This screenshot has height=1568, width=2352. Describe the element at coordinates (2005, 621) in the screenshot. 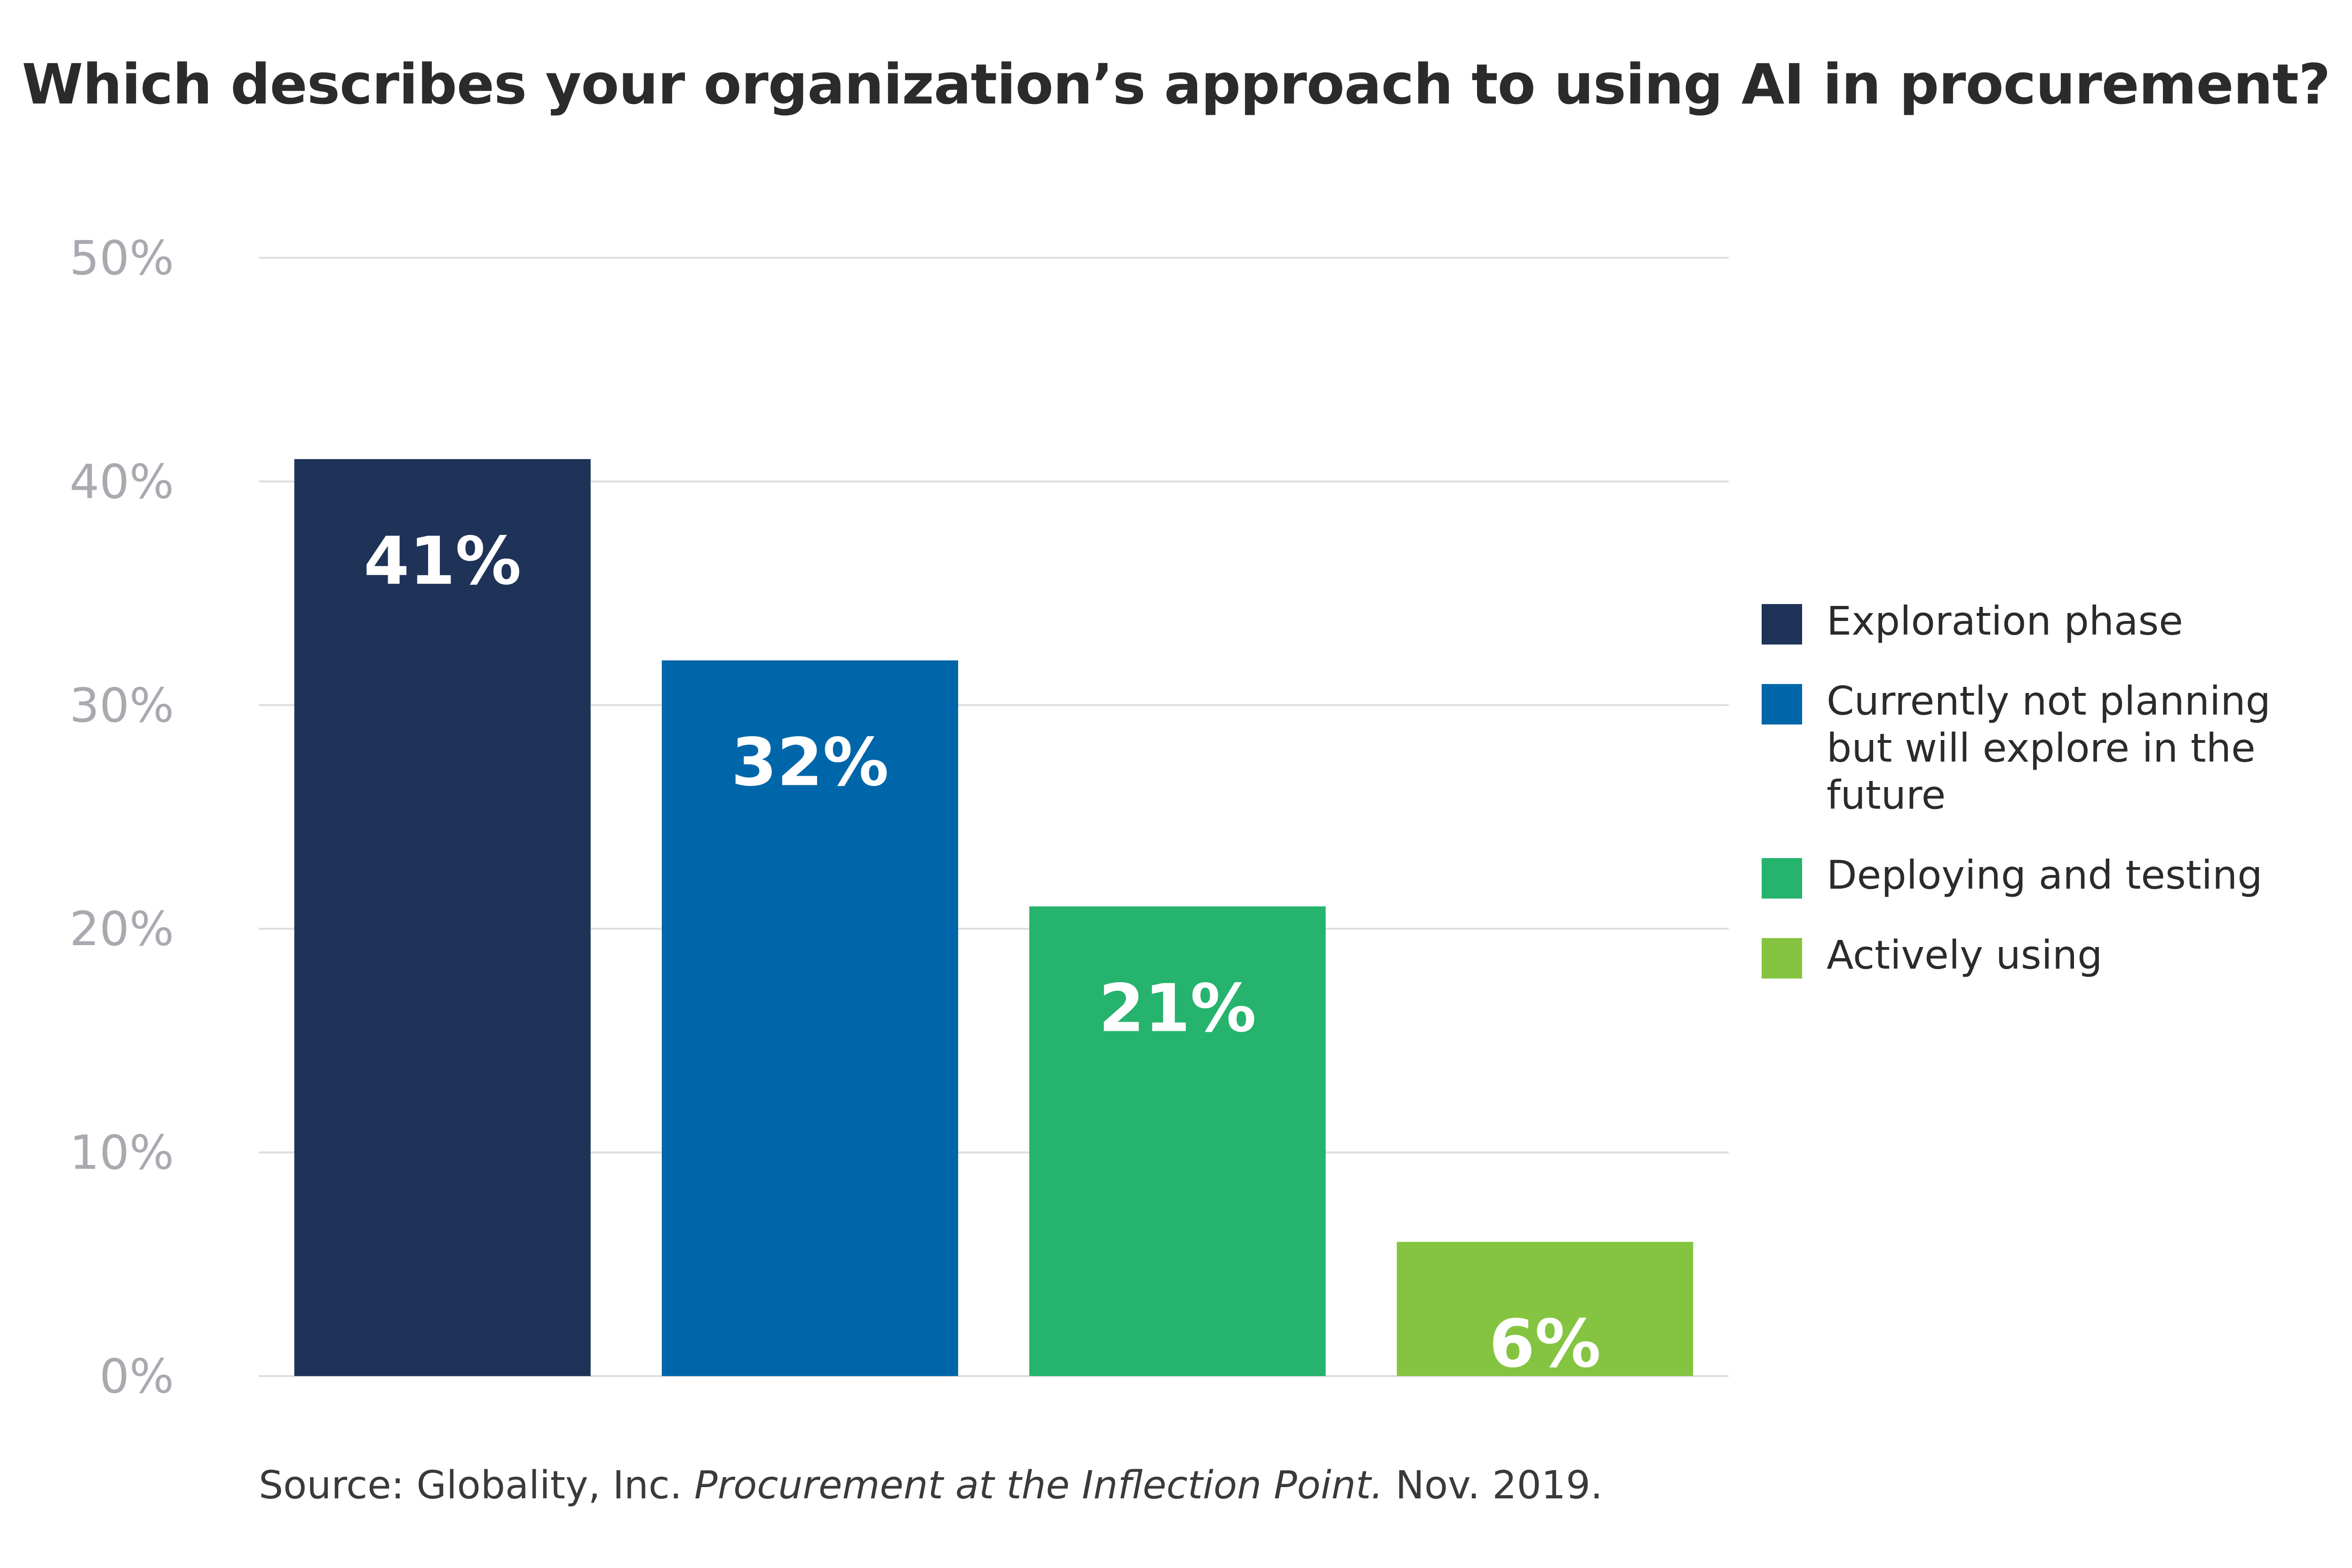

I see `legend-label: Exploration phase` at that location.